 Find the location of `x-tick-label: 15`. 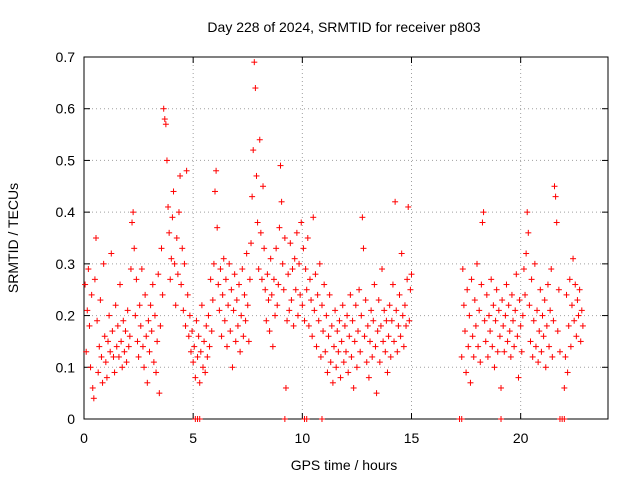

x-tick-label: 15 is located at coordinates (412, 438).